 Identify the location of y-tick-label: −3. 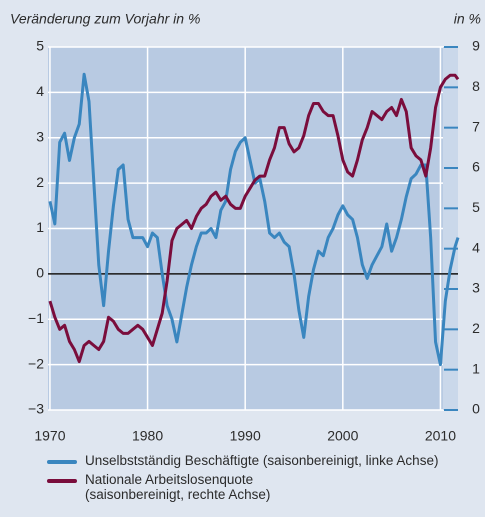
(36, 409).